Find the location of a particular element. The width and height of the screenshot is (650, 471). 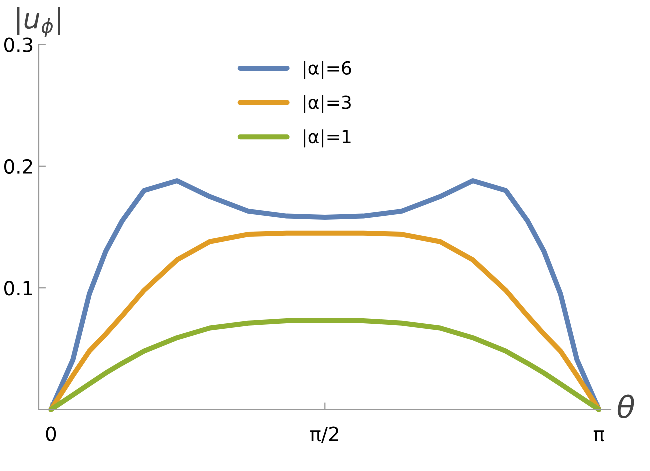

x-tick-label: π is located at coordinates (599, 436).